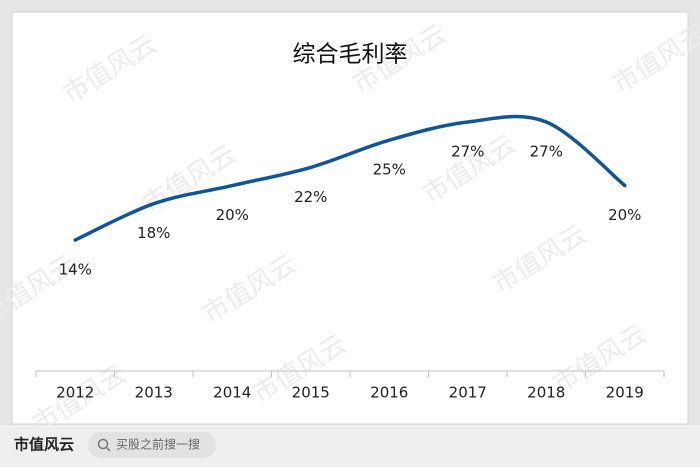 This screenshot has width=700, height=467. What do you see at coordinates (232, 393) in the screenshot?
I see `x-tick-label: 2014` at bounding box center [232, 393].